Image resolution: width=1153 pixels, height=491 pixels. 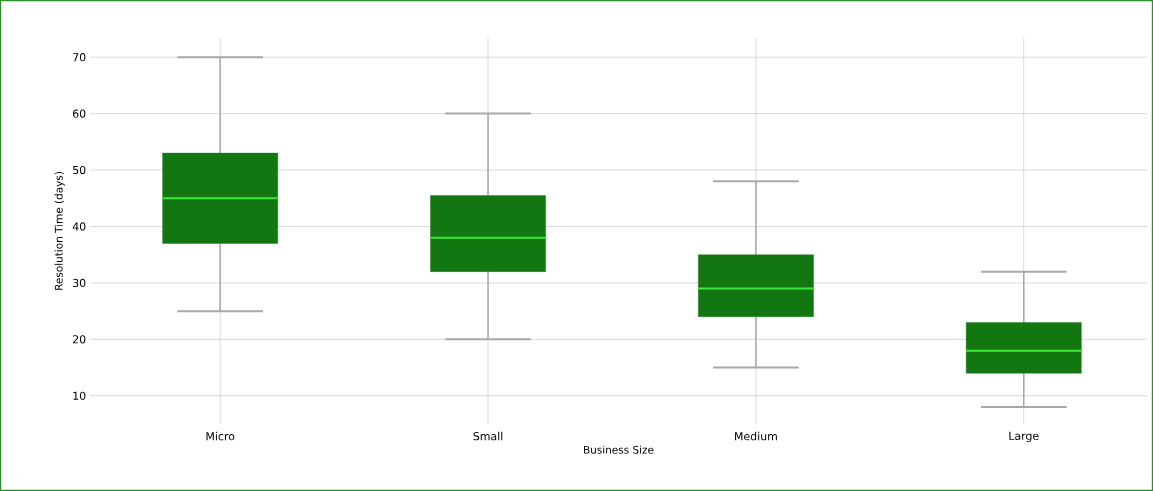 What do you see at coordinates (756, 436) in the screenshot?
I see `x-tick-label: Medium` at bounding box center [756, 436].